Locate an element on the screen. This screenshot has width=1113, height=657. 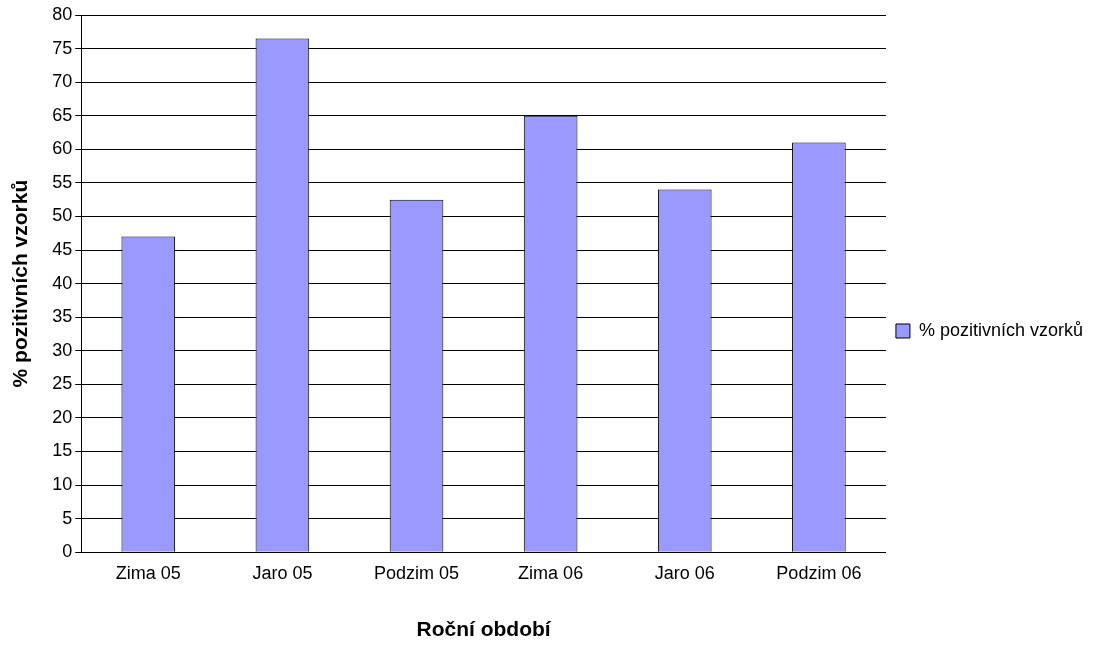
x-tick-label: Zima 05 is located at coordinates (148, 572).